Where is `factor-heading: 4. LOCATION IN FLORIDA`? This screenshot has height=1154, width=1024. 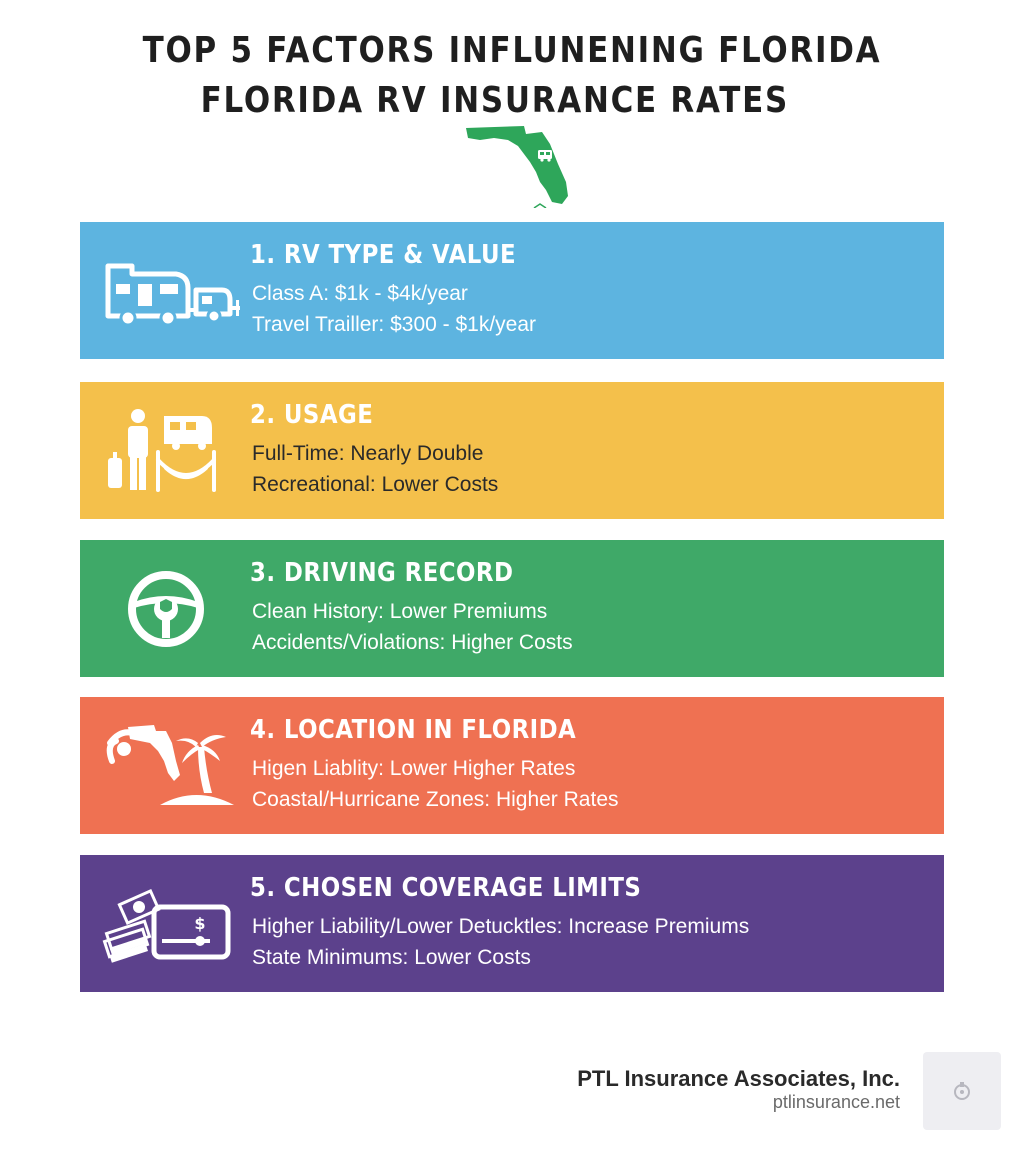
factor-heading: 4. LOCATION IN FLORIDA is located at coordinates (413, 730).